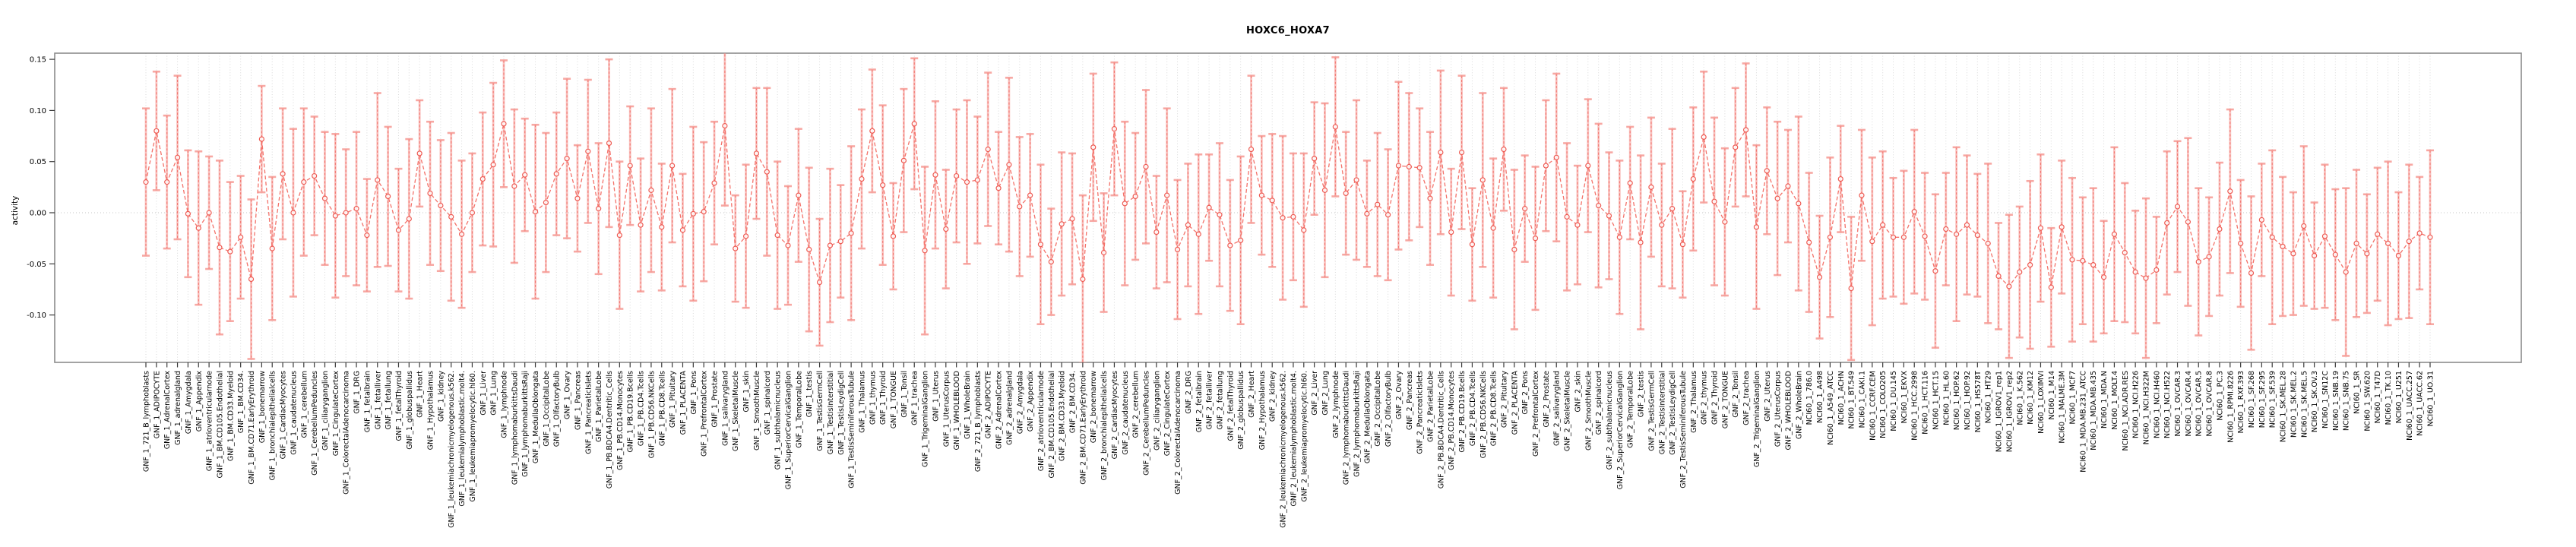 This screenshot has width=2576, height=547. What do you see at coordinates (1389, 409) in the screenshot?
I see `x-tick-label: GNF_2_OlfactoryBulb` at bounding box center [1389, 409].